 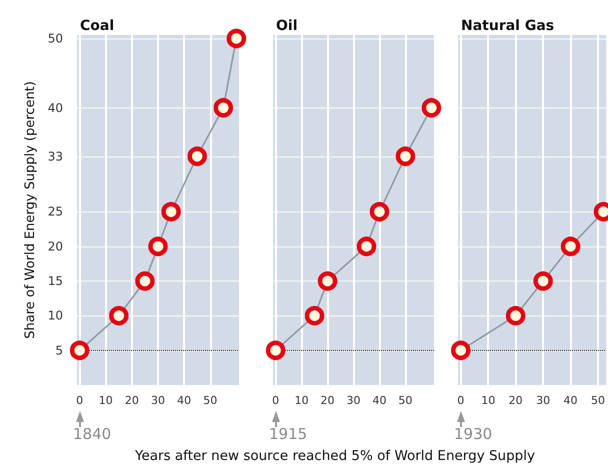 What do you see at coordinates (55, 281) in the screenshot?
I see `y-tick-label: 15` at bounding box center [55, 281].